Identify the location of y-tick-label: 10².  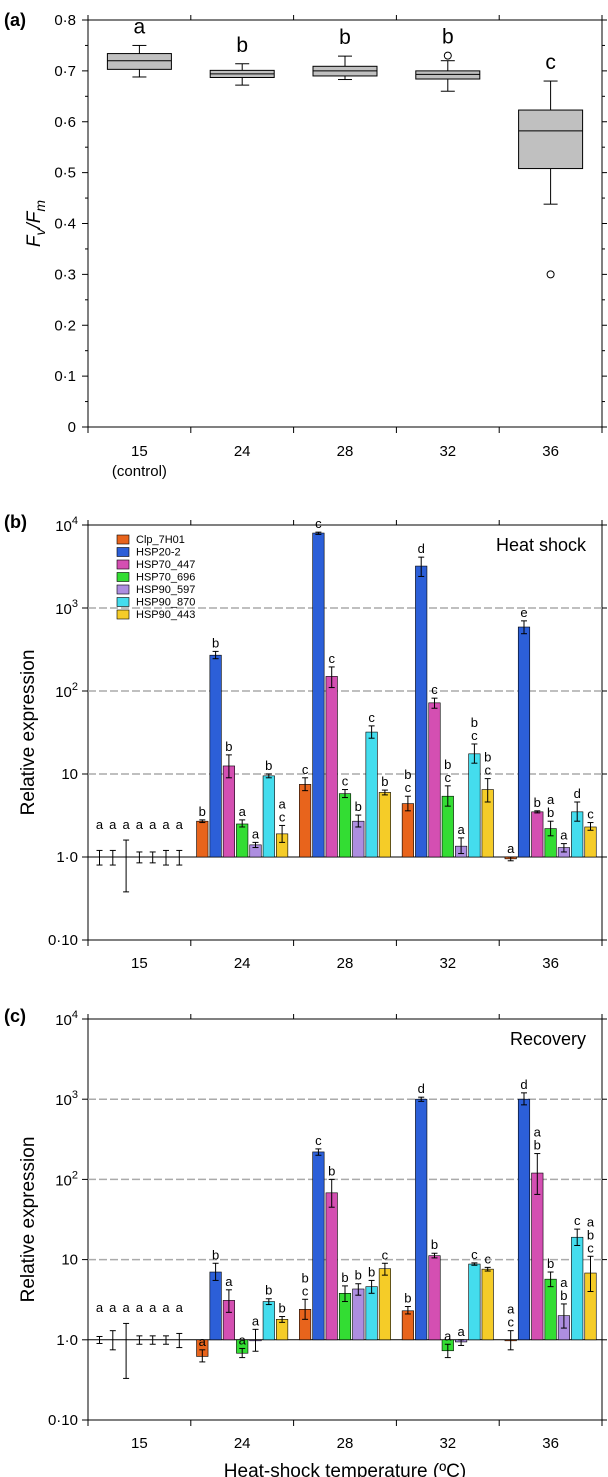
(66, 1179).